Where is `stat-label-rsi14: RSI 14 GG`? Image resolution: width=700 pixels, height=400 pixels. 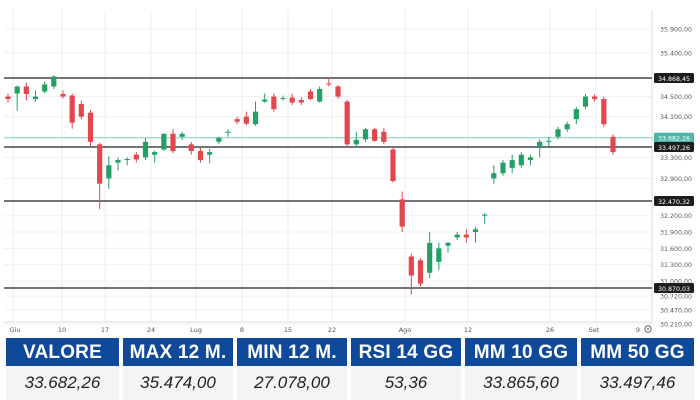
stat-label-rsi14: RSI 14 GG is located at coordinates (406, 353).